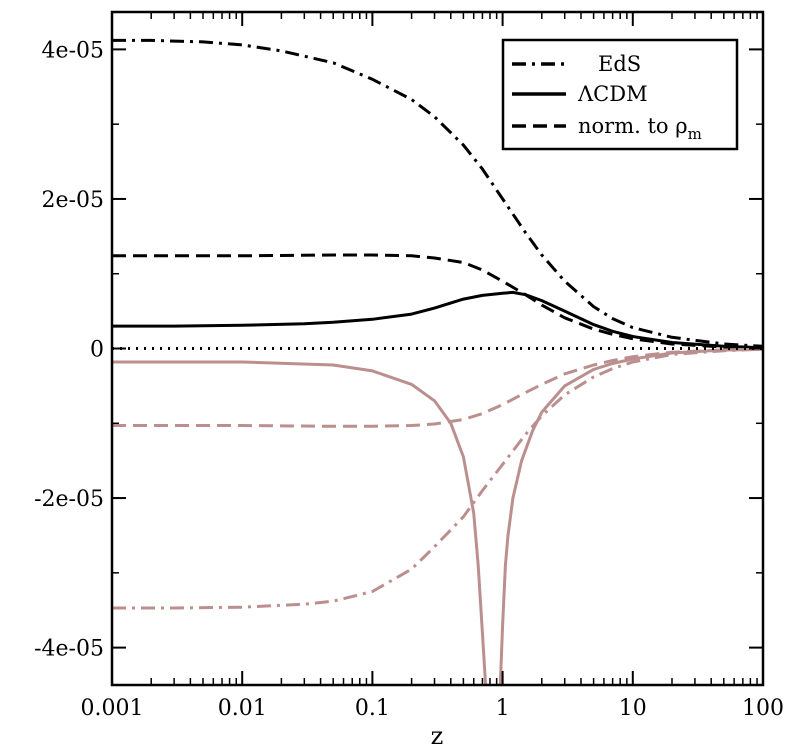  I want to click on legend-label-normalized-main: norm. to ρ, so click(633, 126).